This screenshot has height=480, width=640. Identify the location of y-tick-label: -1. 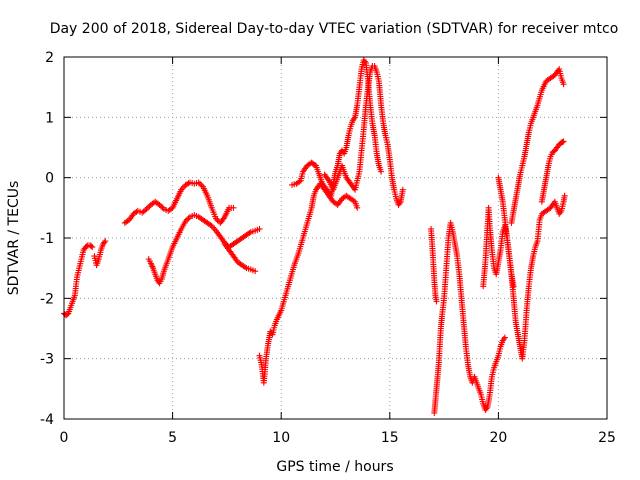
(47, 239).